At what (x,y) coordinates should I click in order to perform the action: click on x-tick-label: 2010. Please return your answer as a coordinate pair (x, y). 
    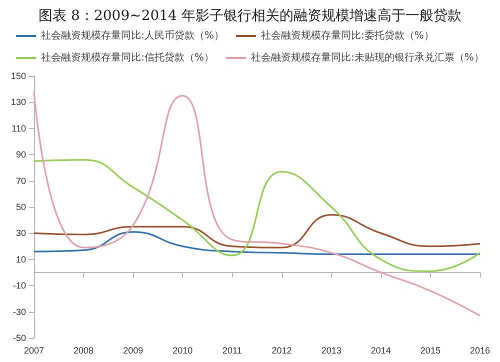
    Looking at the image, I should click on (182, 351).